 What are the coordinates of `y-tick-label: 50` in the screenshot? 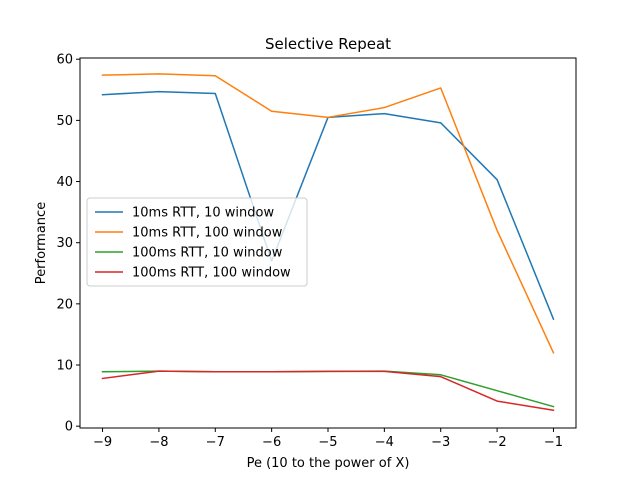 It's located at (64, 121).